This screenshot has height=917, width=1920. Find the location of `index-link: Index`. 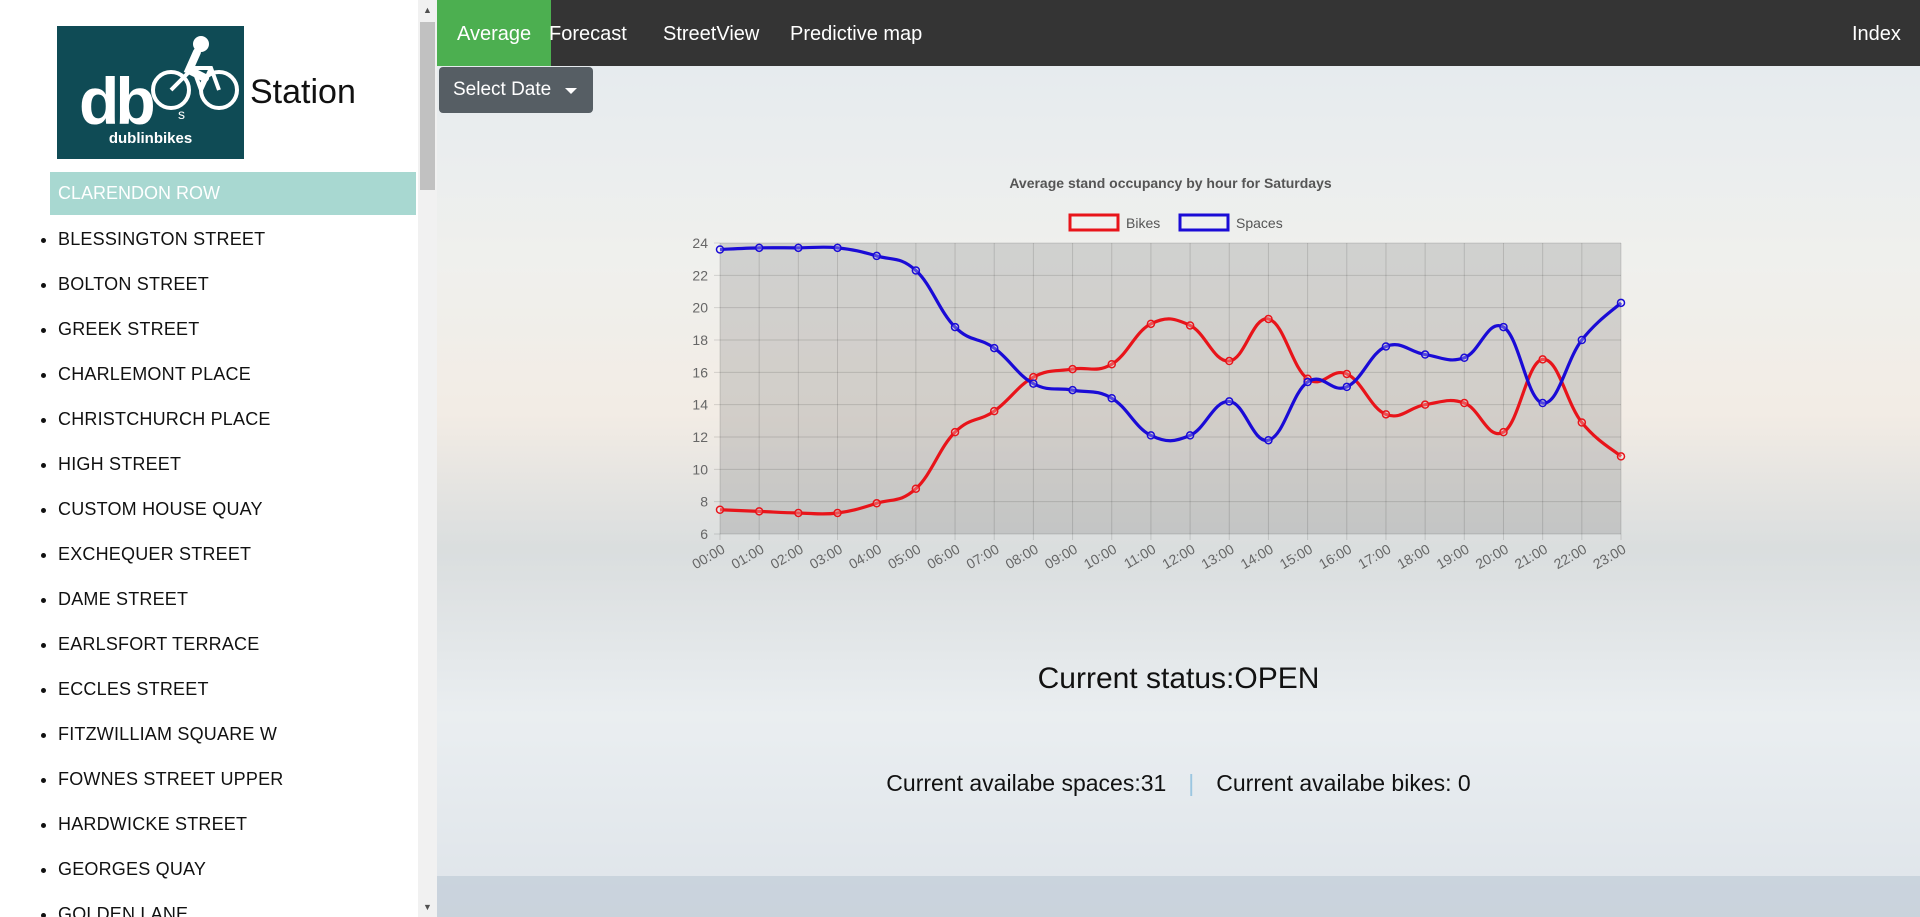

index-link: Index is located at coordinates (1876, 34).